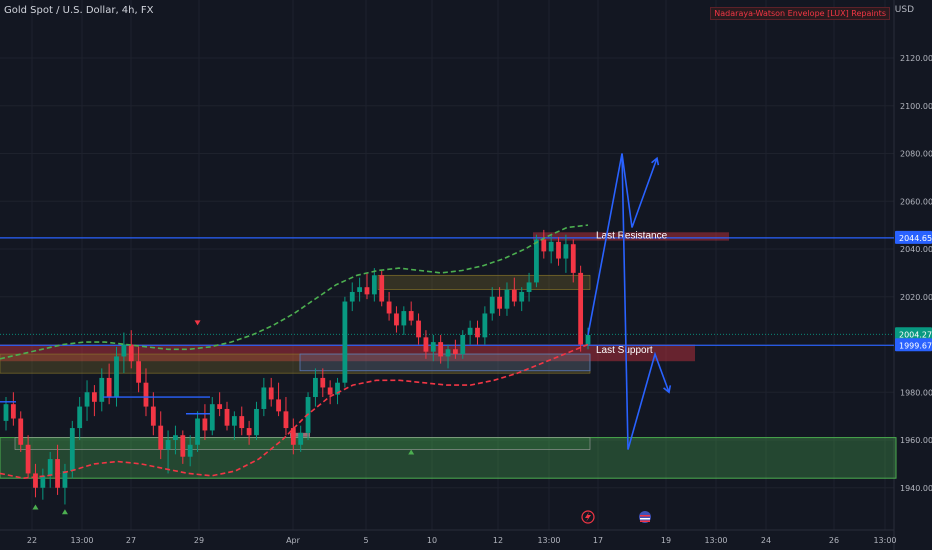  I want to click on projection-path, so click(648, 400).